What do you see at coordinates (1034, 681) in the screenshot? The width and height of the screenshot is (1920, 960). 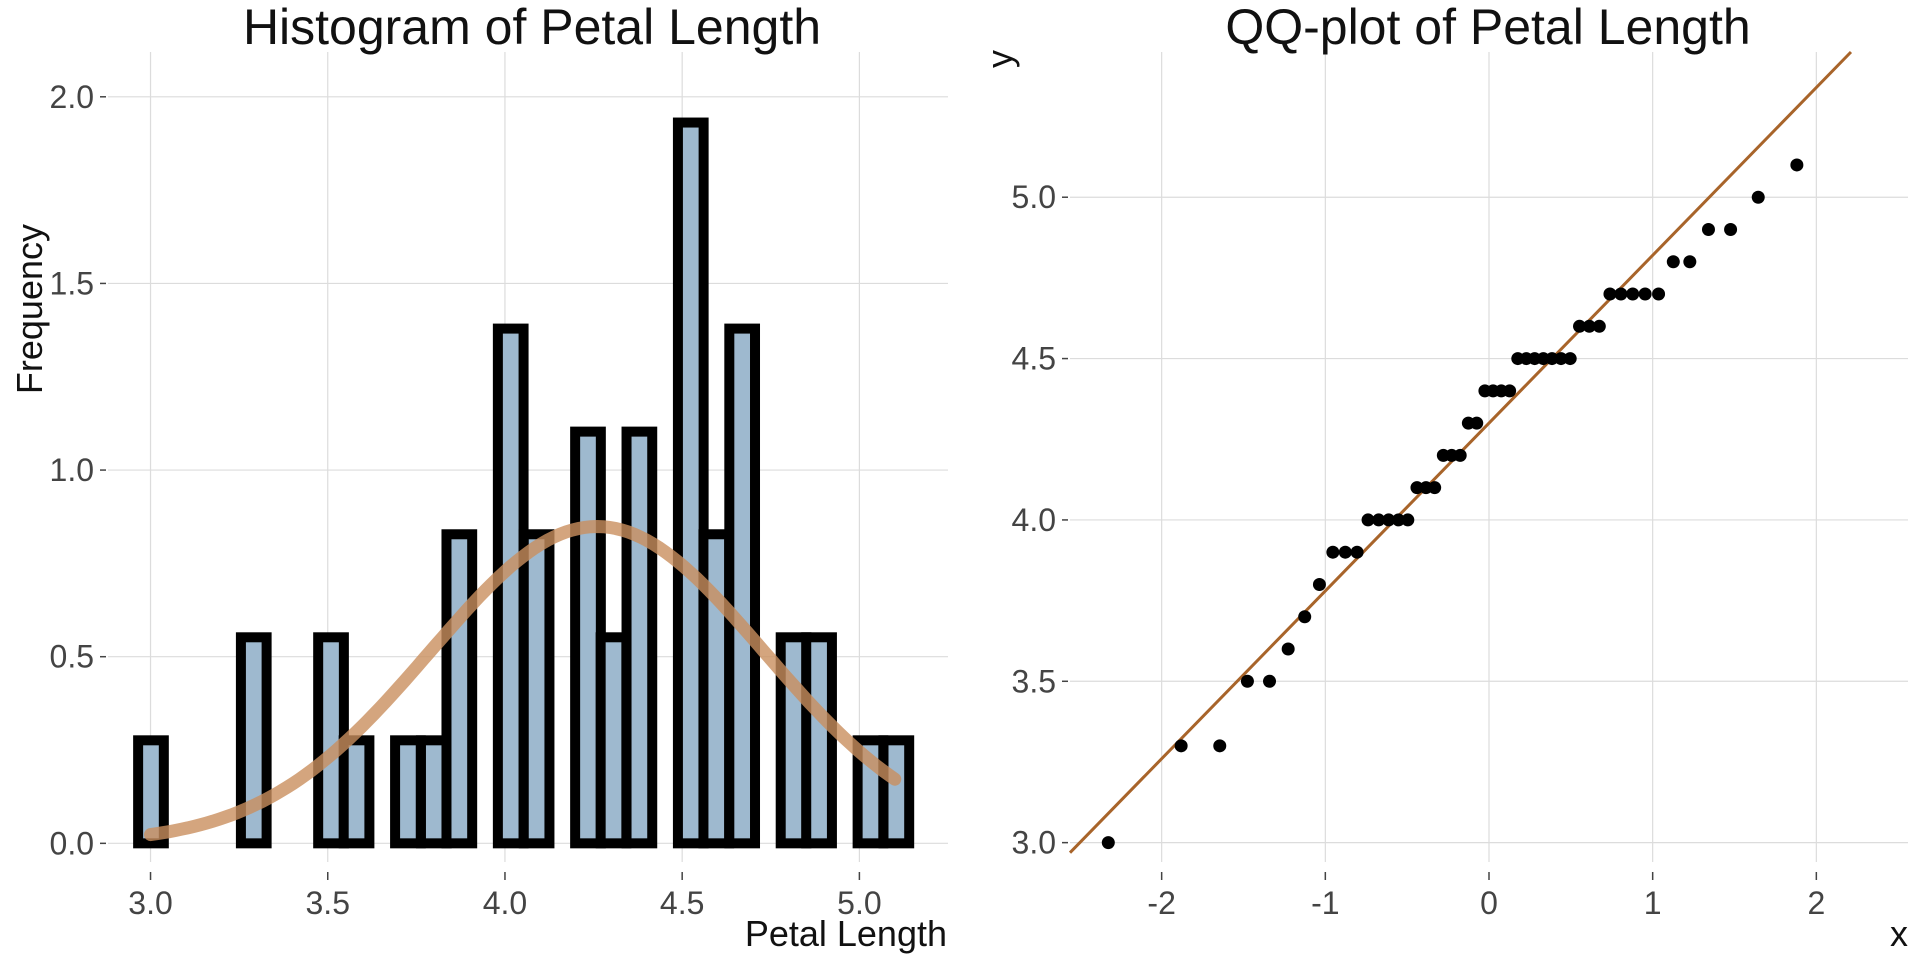 I see `qq-y-tick-label: 3.5` at bounding box center [1034, 681].